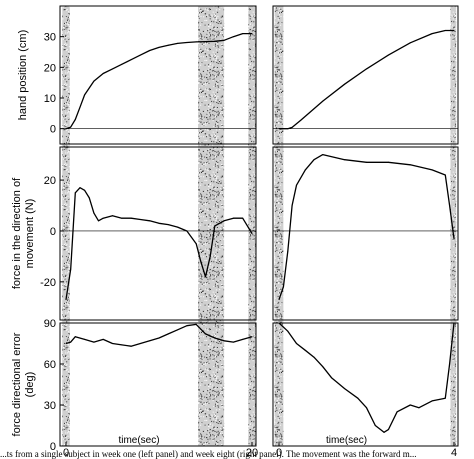 The image size is (474, 459). Describe the element at coordinates (252, 453) in the screenshot. I see `x-tick-label: 20` at that location.